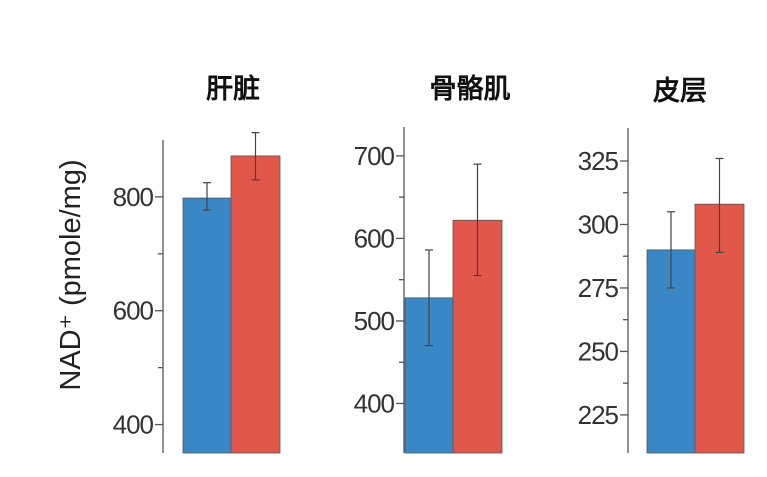 This screenshot has width=767, height=477. Describe the element at coordinates (598, 351) in the screenshot. I see `y-tick-label: 250` at that location.